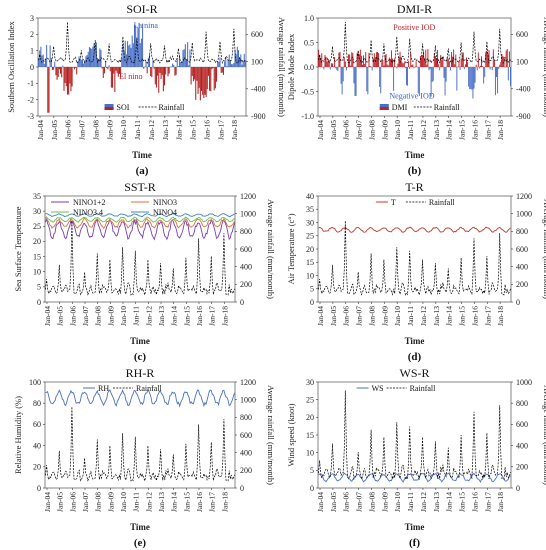 Image resolution: width=546 pixels, height=550 pixels. What do you see at coordinates (114, 207) in the screenshot?
I see `legend: NINO1+2 NINO3 NINO3.4 NINO4` at bounding box center [114, 207].